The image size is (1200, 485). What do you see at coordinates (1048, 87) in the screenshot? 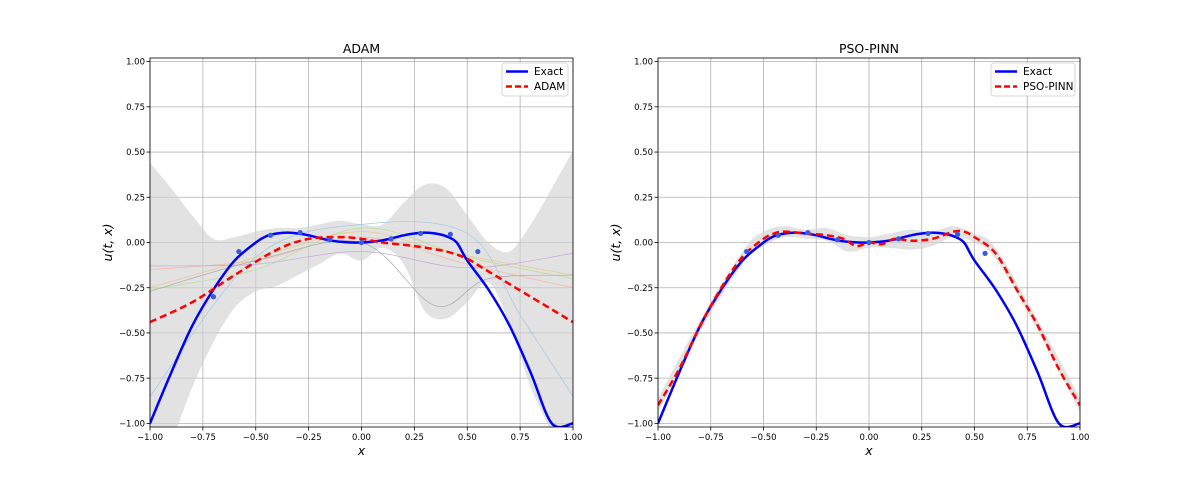
I see `legend-label-pso-pinn: PSO-PINN` at bounding box center [1048, 87].